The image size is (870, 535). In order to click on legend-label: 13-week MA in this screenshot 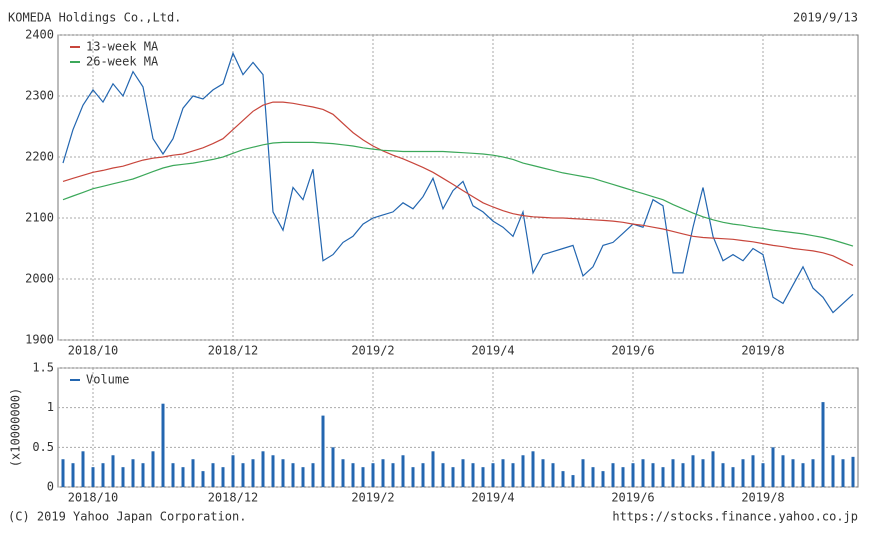, I will do `click(122, 47)`.